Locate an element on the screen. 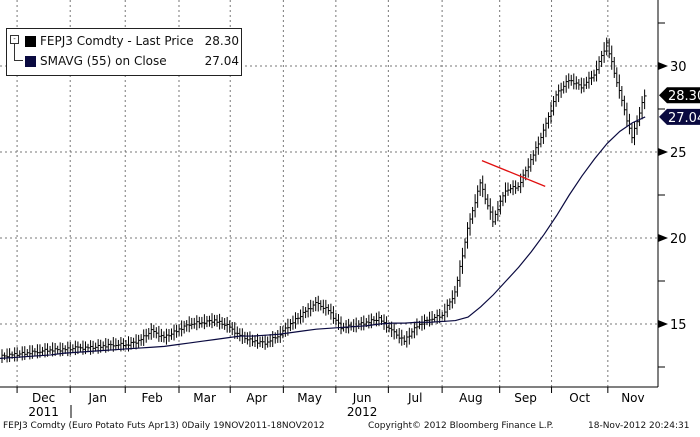 Image resolution: width=700 pixels, height=437 pixels. x-month-label: Feb is located at coordinates (151, 398).